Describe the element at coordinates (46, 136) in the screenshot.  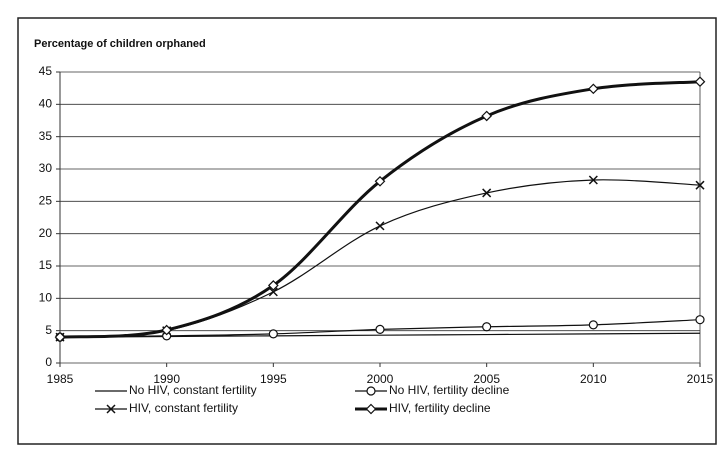
I see `y-tick-label: 35` at that location.